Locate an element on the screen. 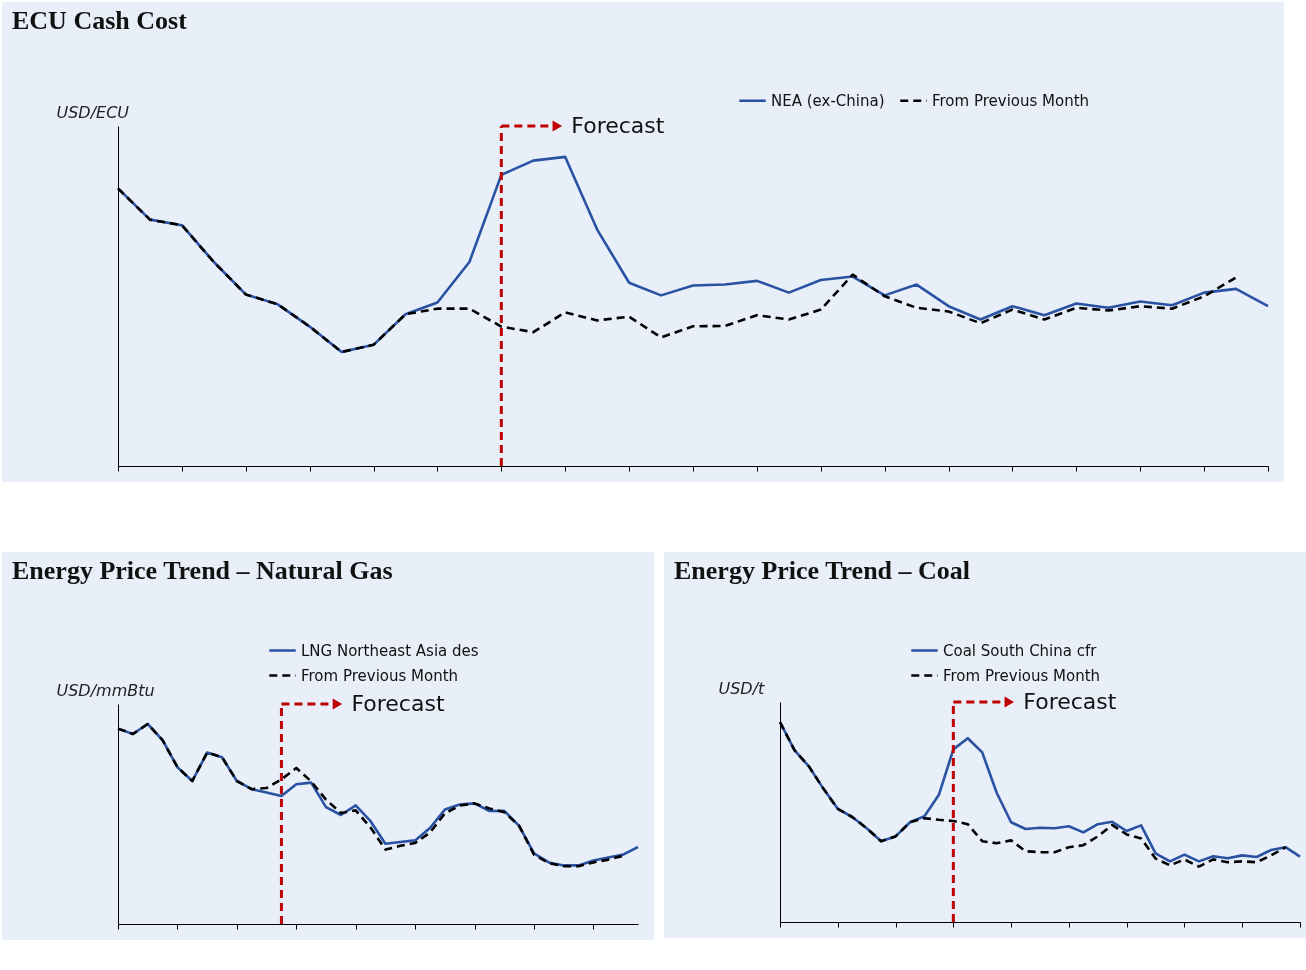  y-axis-title: USD/mmBtu is located at coordinates (105, 690).